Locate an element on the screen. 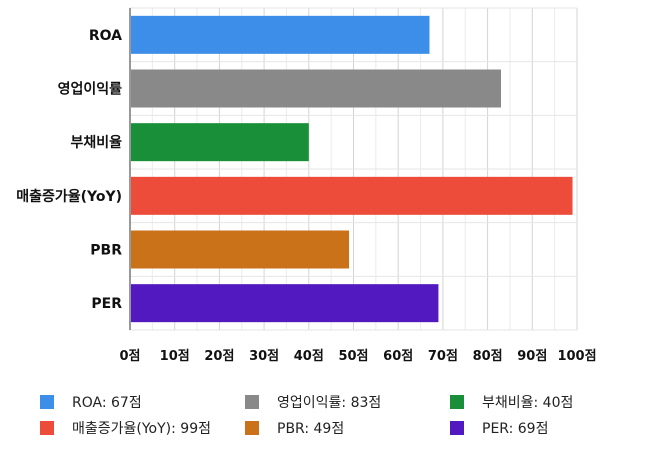  x-tick-label: 50점 is located at coordinates (353, 356).